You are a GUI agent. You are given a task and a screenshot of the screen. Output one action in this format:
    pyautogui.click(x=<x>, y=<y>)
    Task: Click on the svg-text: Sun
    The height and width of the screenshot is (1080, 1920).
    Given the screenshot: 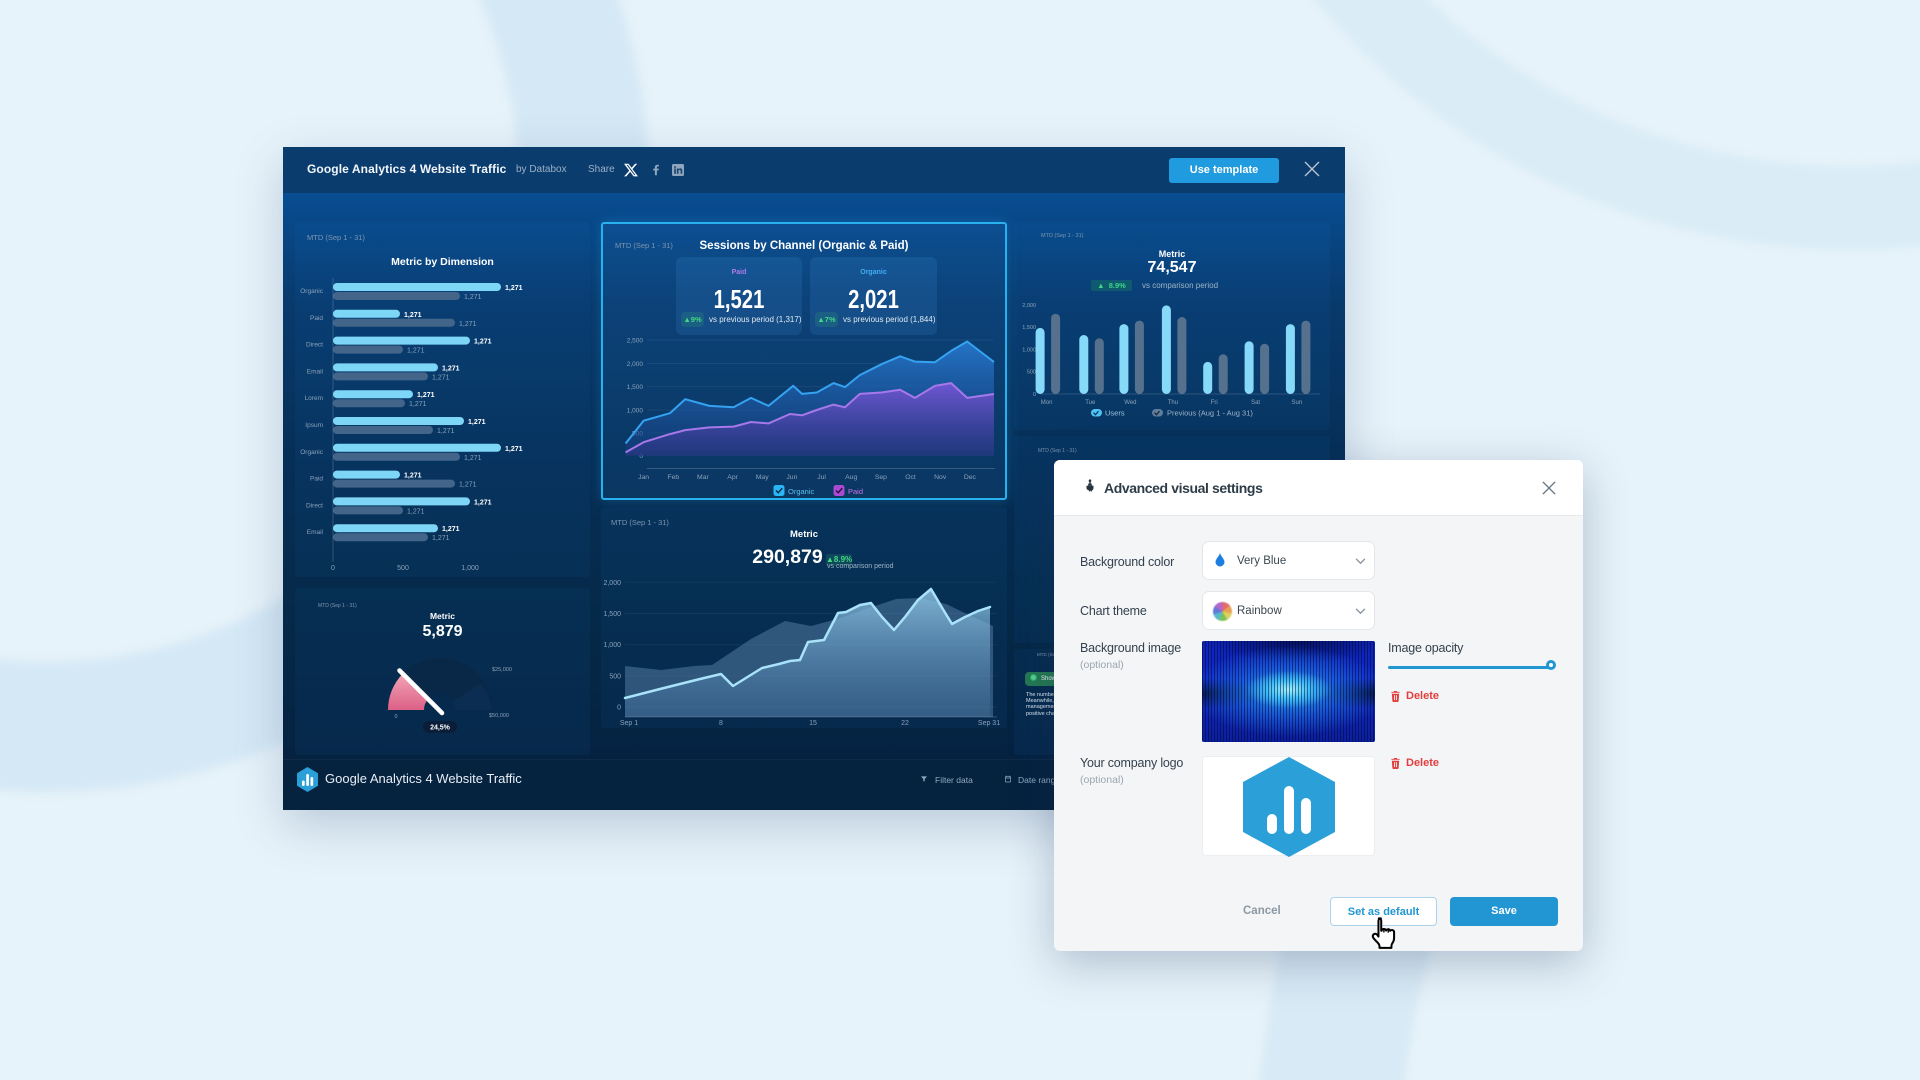 What is the action you would take?
    pyautogui.click(x=1297, y=403)
    